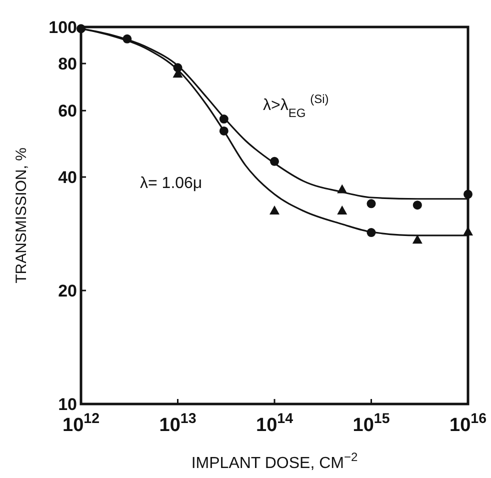 This screenshot has height=478, width=491. I want to click on x-tick-label: 10$^{14}$, so click(275, 423).